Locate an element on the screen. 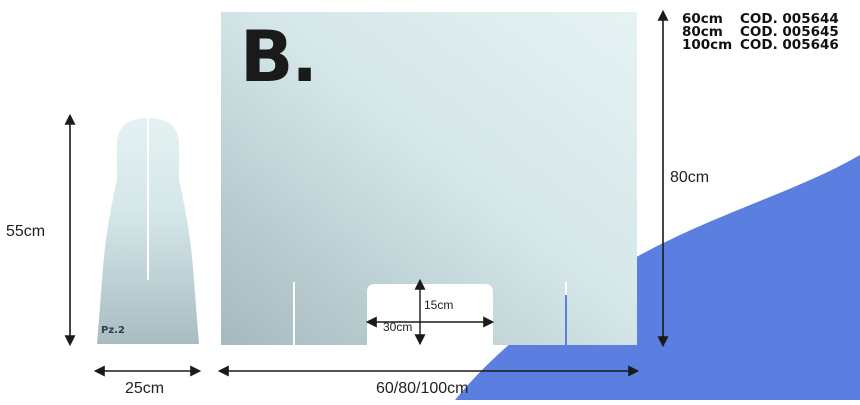 The image size is (860, 405). side-height-label: 55cm is located at coordinates (26, 231).